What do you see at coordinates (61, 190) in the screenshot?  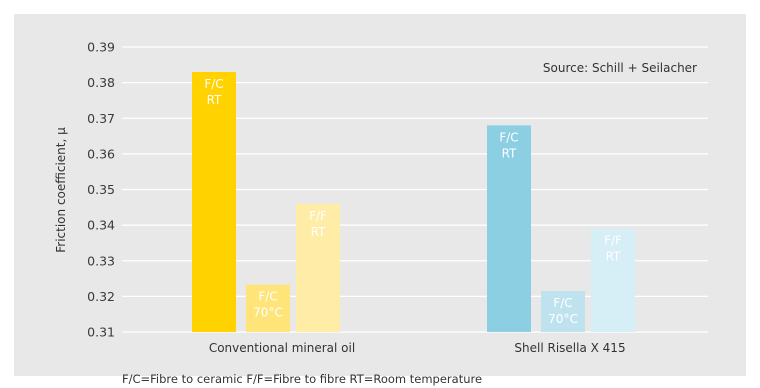 I see `y-axis-label: Friction coefficient, µ` at bounding box center [61, 190].